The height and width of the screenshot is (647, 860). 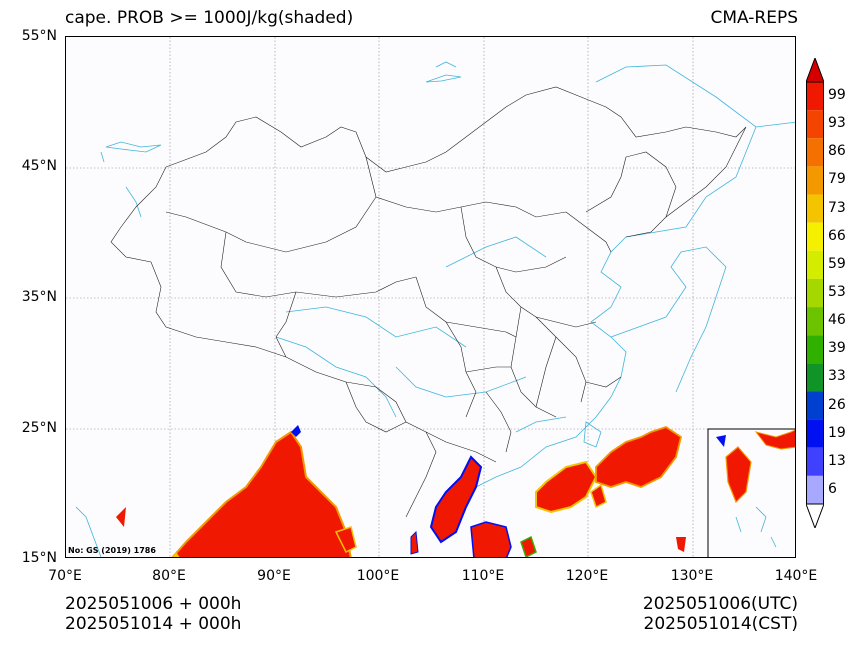 I want to click on lon-label-90: 90°E, so click(x=274, y=576).